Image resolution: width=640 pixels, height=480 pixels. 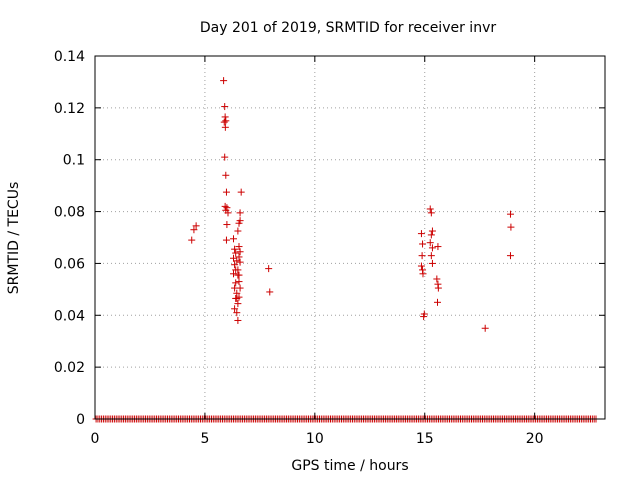 What do you see at coordinates (69, 213) in the screenshot?
I see `y-tick-label: 0.08` at bounding box center [69, 213].